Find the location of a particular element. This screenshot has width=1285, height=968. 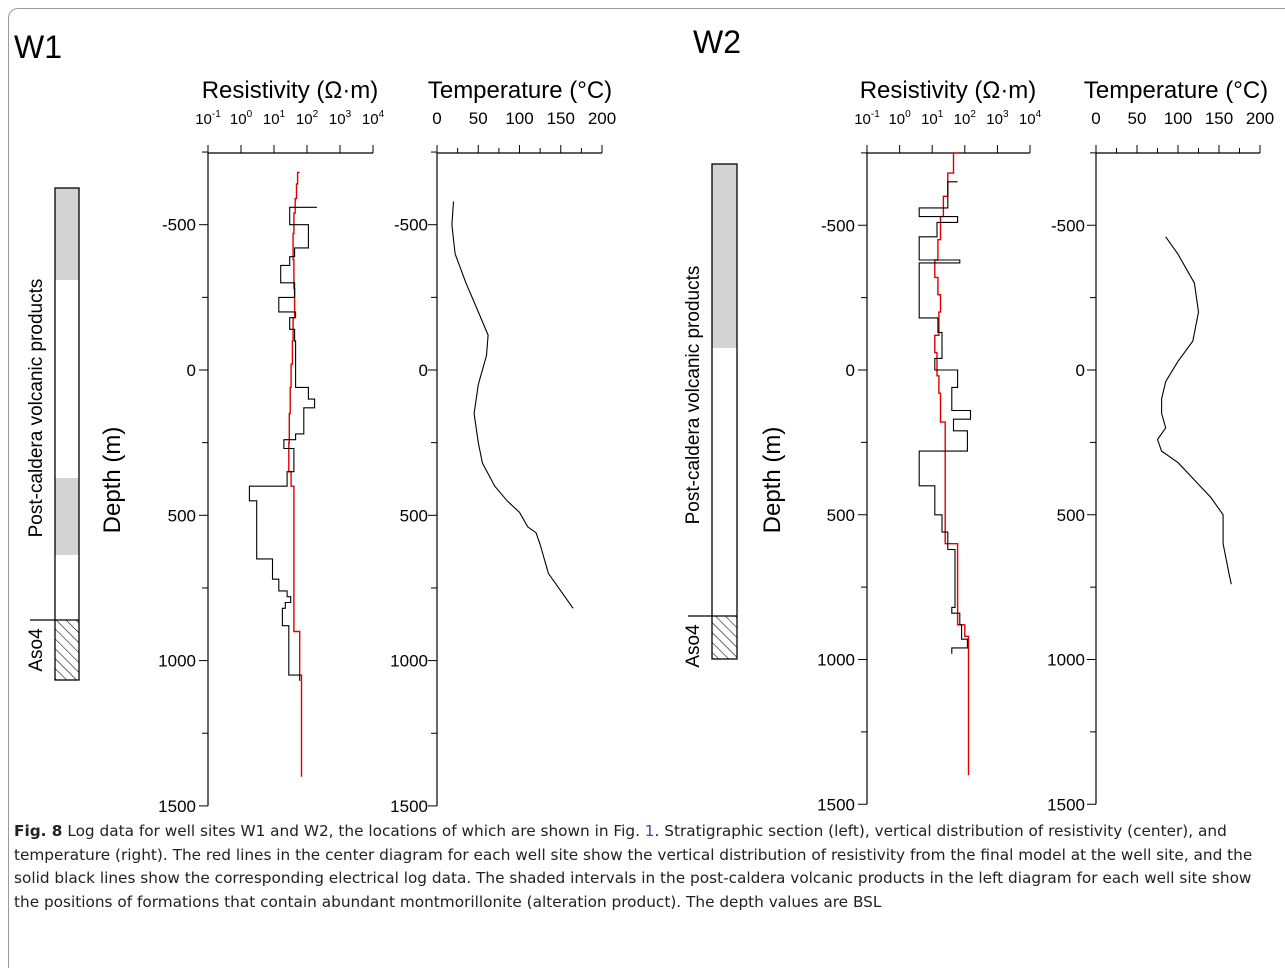

well-label: W2 is located at coordinates (717, 42).